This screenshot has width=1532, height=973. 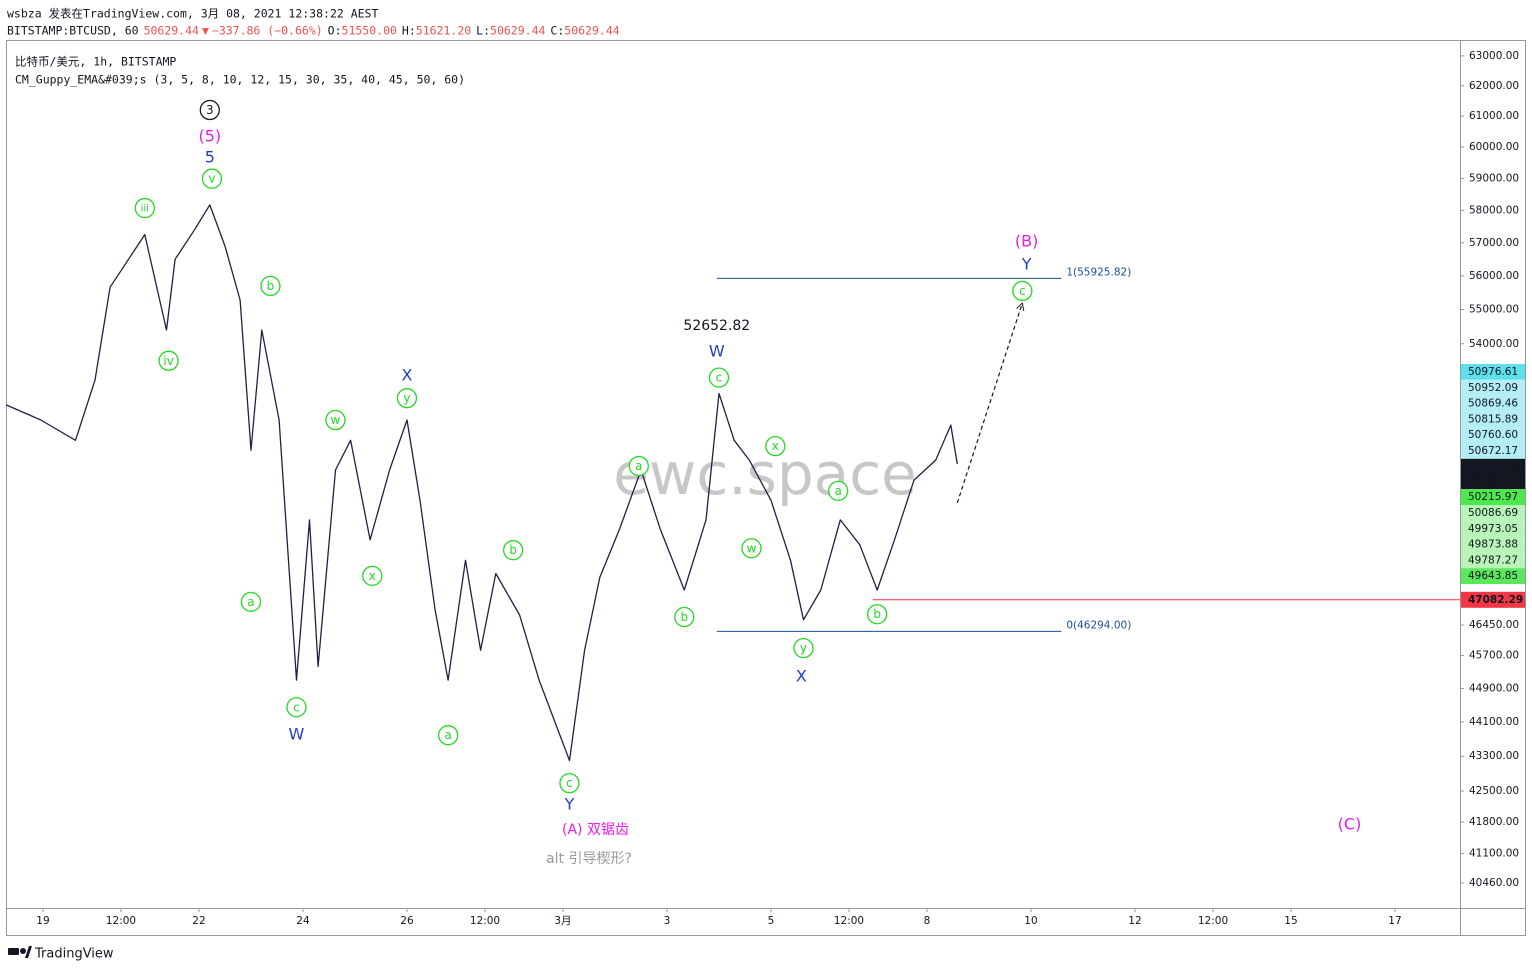 I want to click on footer-brand: TradingView, so click(x=74, y=954).